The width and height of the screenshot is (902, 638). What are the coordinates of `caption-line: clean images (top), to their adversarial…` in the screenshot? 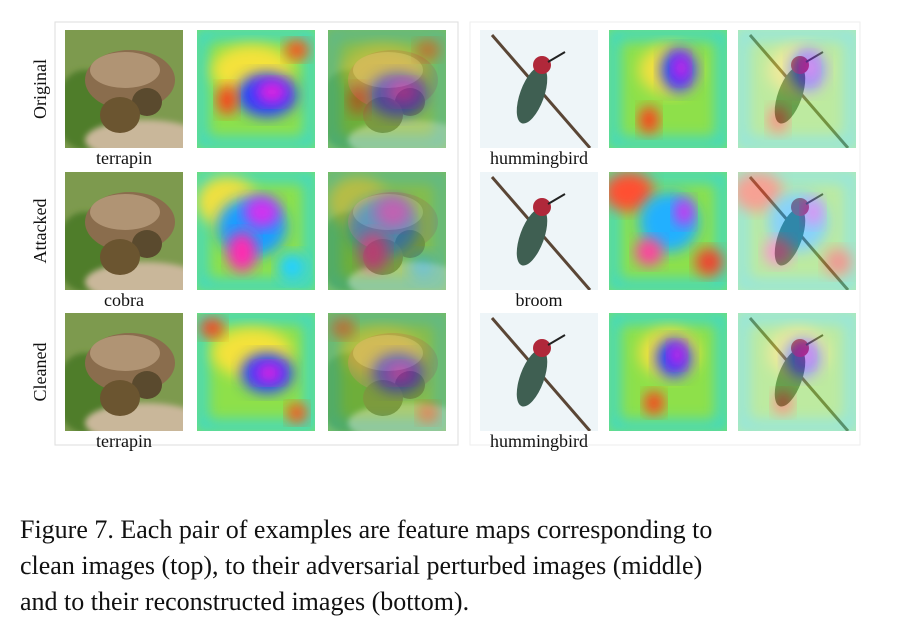 It's located at (361, 565).